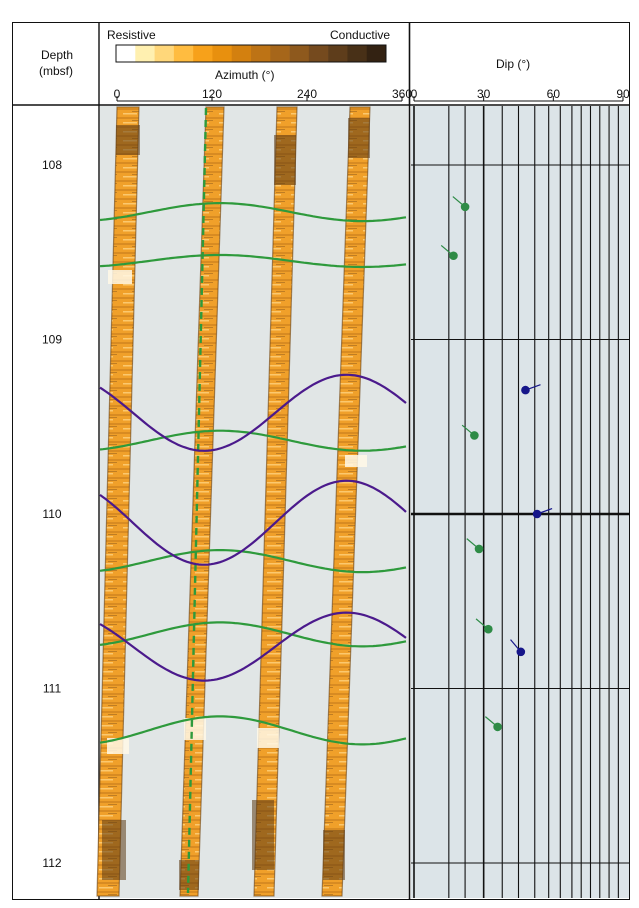 Image resolution: width=639 pixels, height=908 pixels. Describe the element at coordinates (131, 35) in the screenshot. I see `resistive-label: Resistive` at that location.